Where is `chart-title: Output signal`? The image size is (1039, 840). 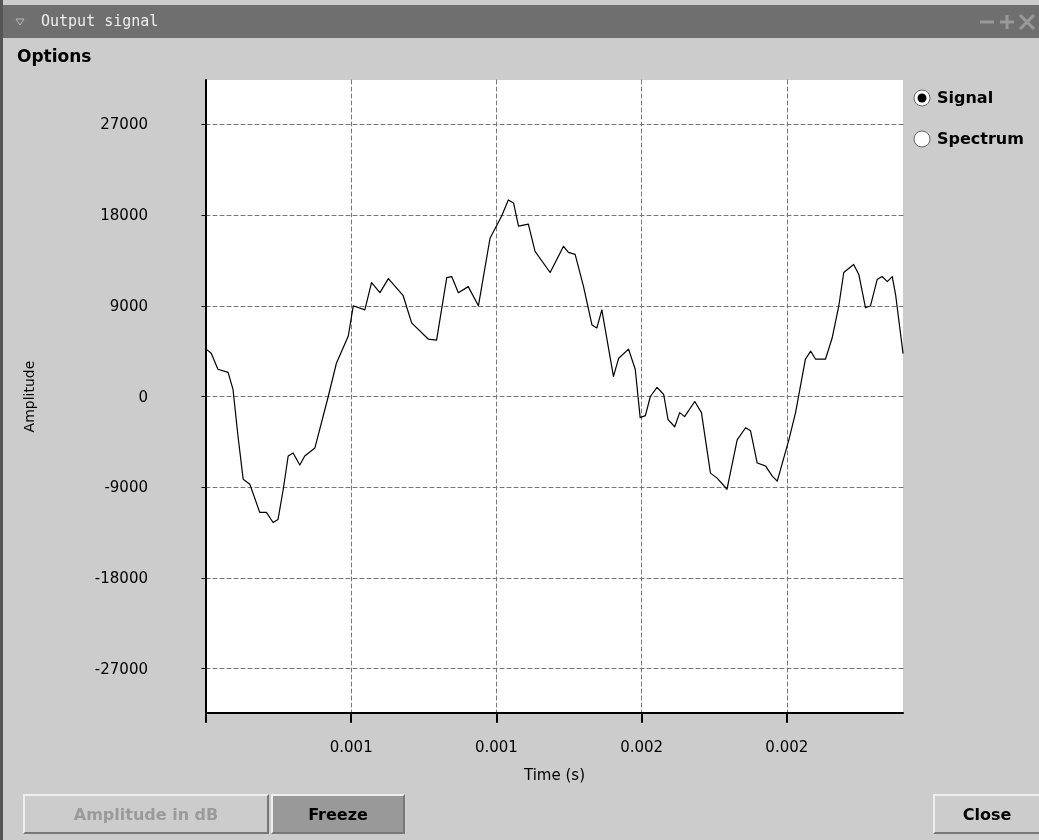
chart-title: Output signal is located at coordinates (100, 21).